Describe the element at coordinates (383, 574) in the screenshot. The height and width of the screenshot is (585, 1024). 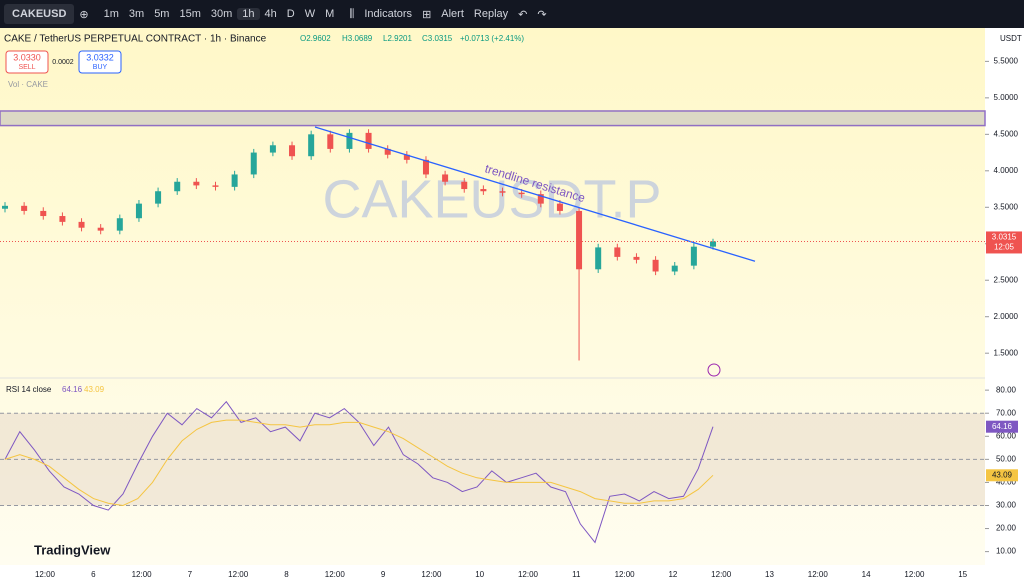
I see `x-tick-label: 9` at that location.